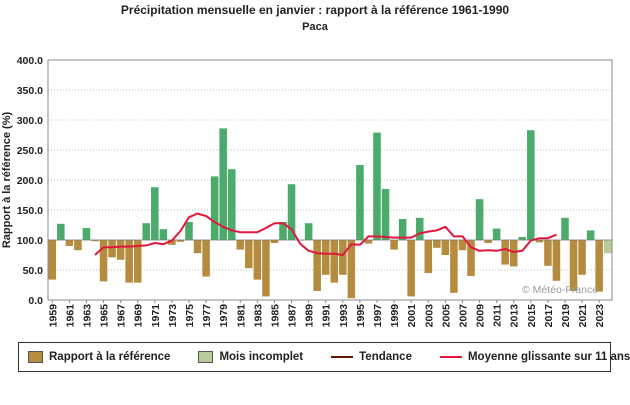 The image size is (630, 405). Describe the element at coordinates (7, 180) in the screenshot. I see `y-axis-label: Rapport à la référence (%)` at that location.